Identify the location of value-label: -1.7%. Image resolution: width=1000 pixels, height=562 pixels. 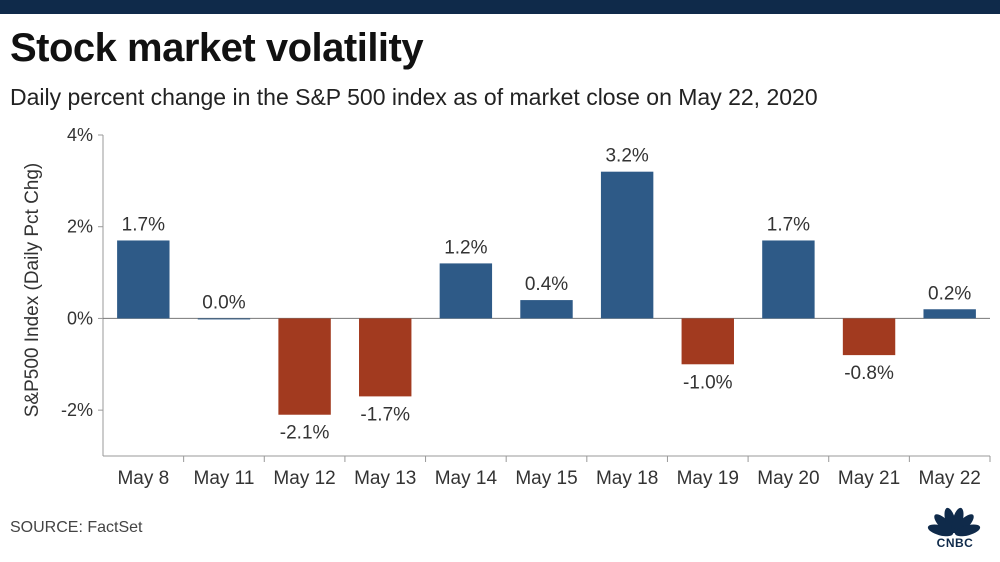
(385, 414).